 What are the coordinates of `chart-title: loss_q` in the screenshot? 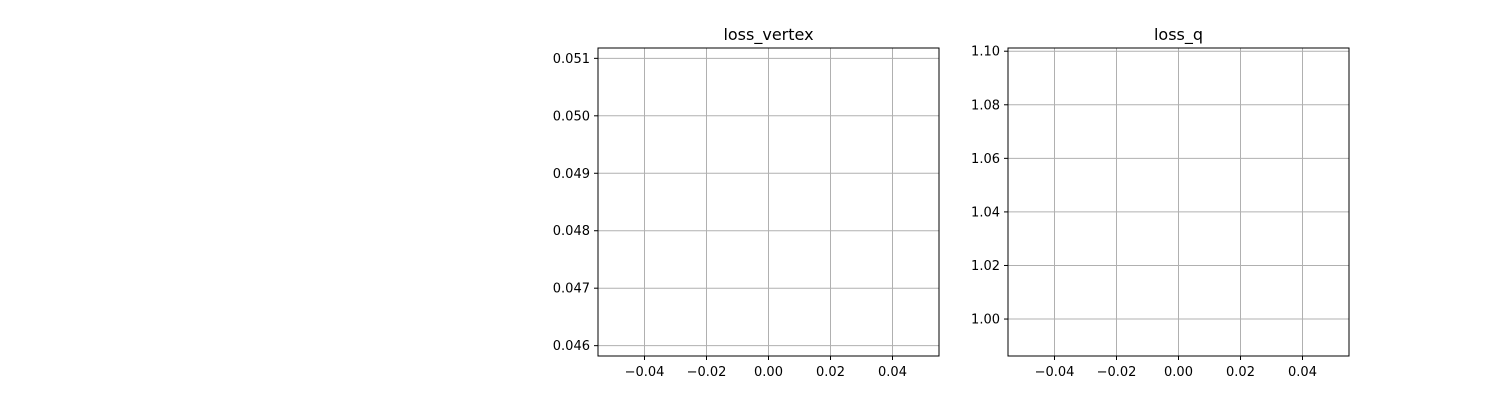 It's located at (1178, 35).